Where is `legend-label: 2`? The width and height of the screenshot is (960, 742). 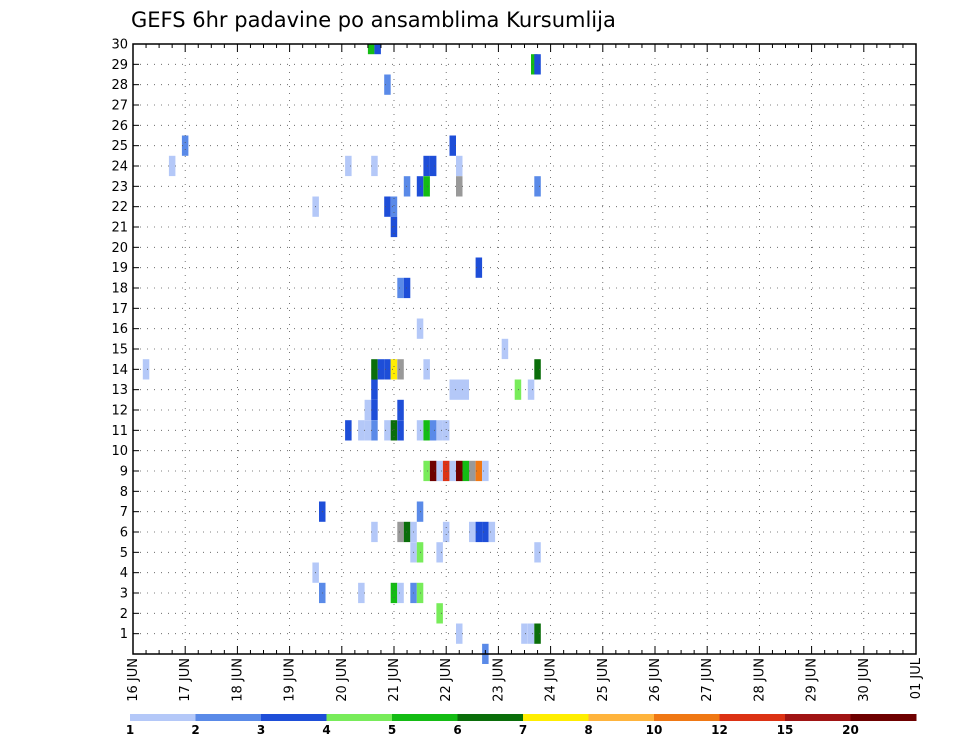
legend-label: 2 is located at coordinates (195, 730).